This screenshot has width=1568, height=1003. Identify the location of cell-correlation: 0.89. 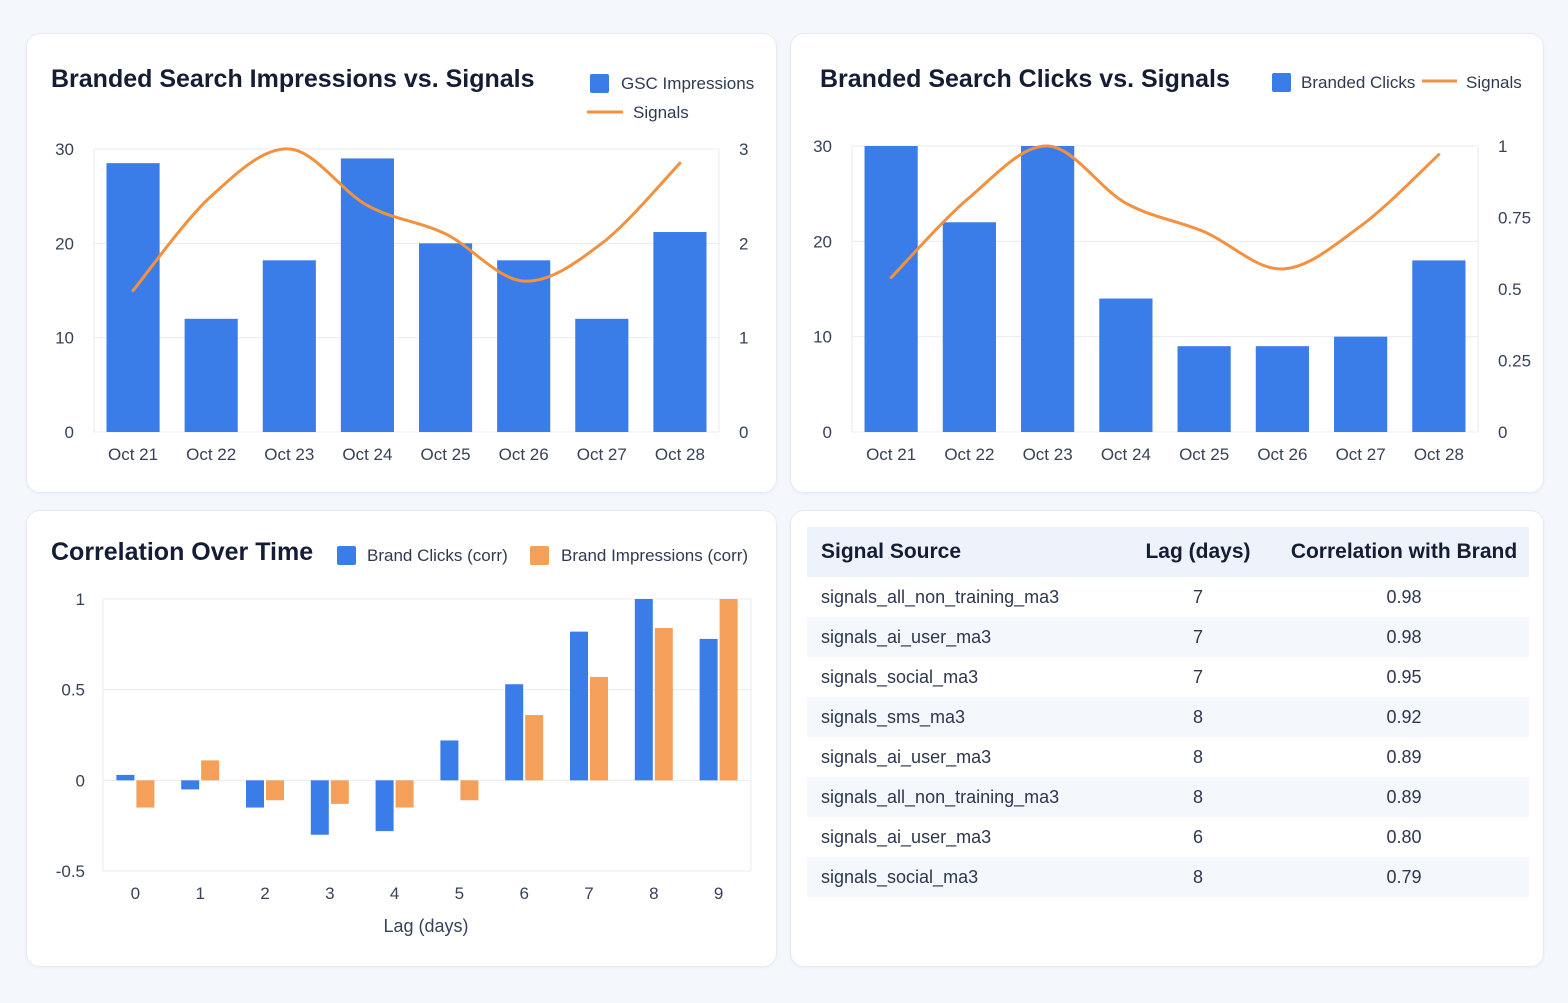
(1404, 756).